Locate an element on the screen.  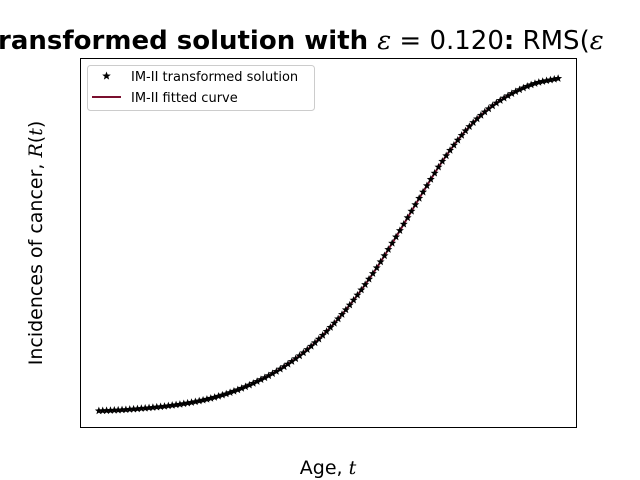
x-axis-label-var: t is located at coordinates (353, 468).